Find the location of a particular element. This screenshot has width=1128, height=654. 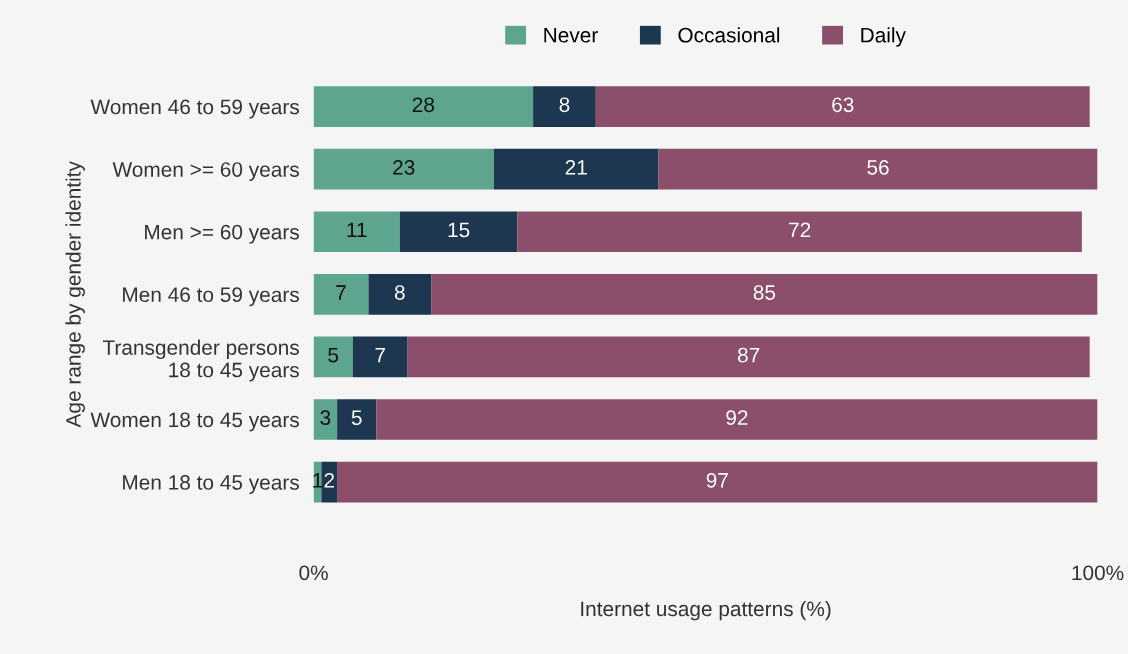

data-label: 28 is located at coordinates (423, 105).